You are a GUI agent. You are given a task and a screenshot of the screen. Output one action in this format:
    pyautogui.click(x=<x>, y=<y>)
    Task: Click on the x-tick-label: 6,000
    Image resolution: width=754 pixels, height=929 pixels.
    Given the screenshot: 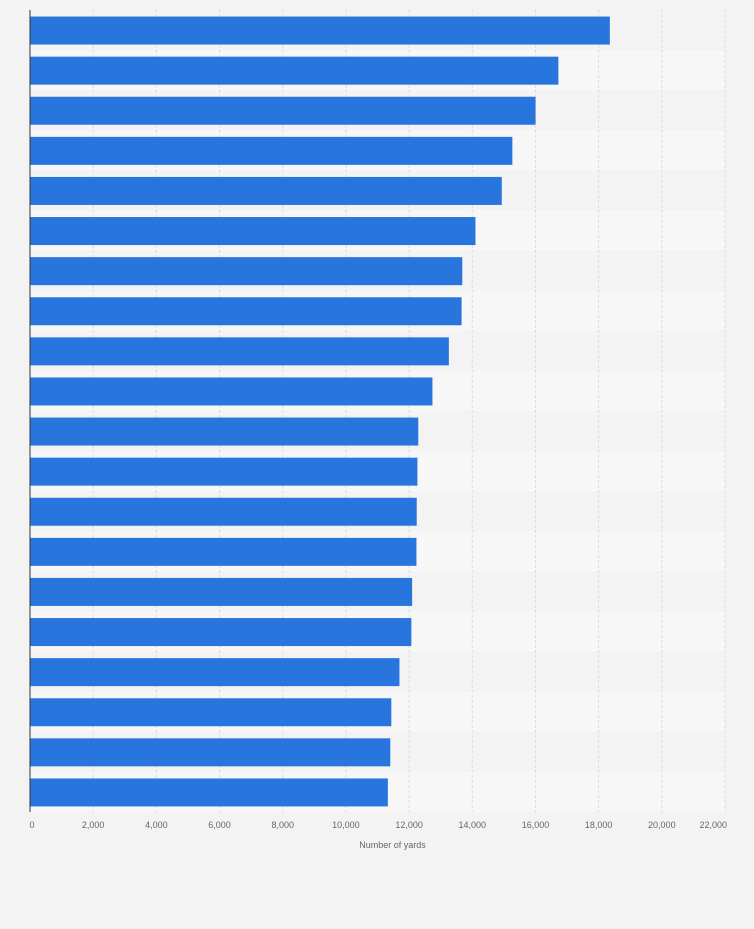 What is the action you would take?
    pyautogui.click(x=219, y=825)
    